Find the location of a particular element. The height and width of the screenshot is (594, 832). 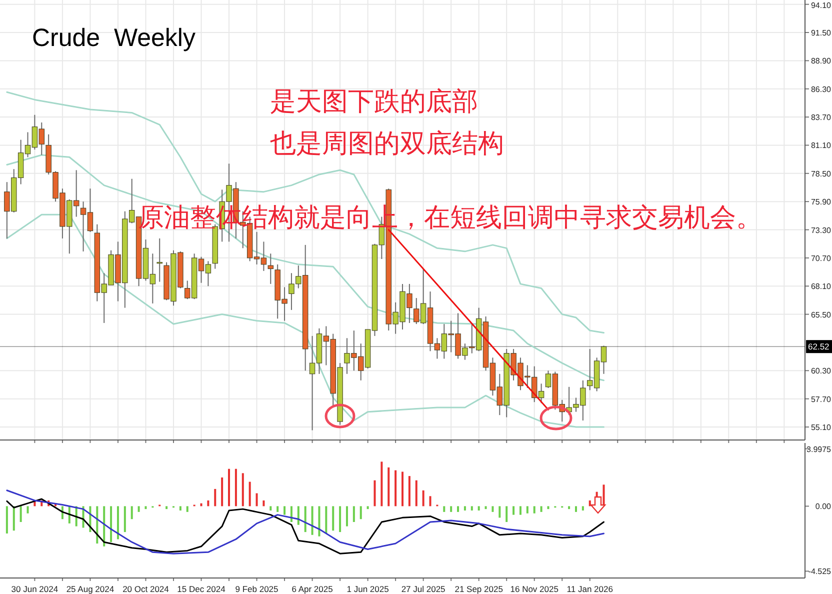

y-tick-label: -4.525 is located at coordinates (820, 571).